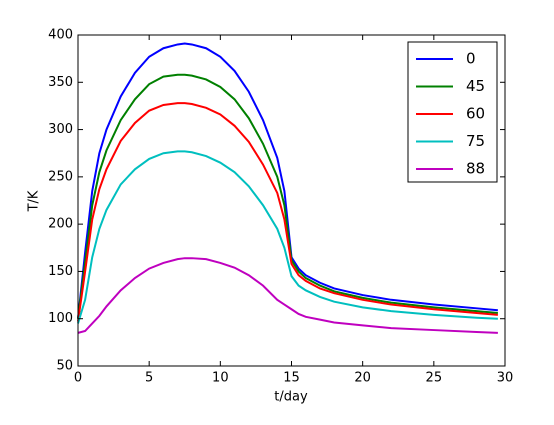 This screenshot has height=425, width=554. Describe the element at coordinates (471, 59) in the screenshot. I see `legend-label: 0` at that location.